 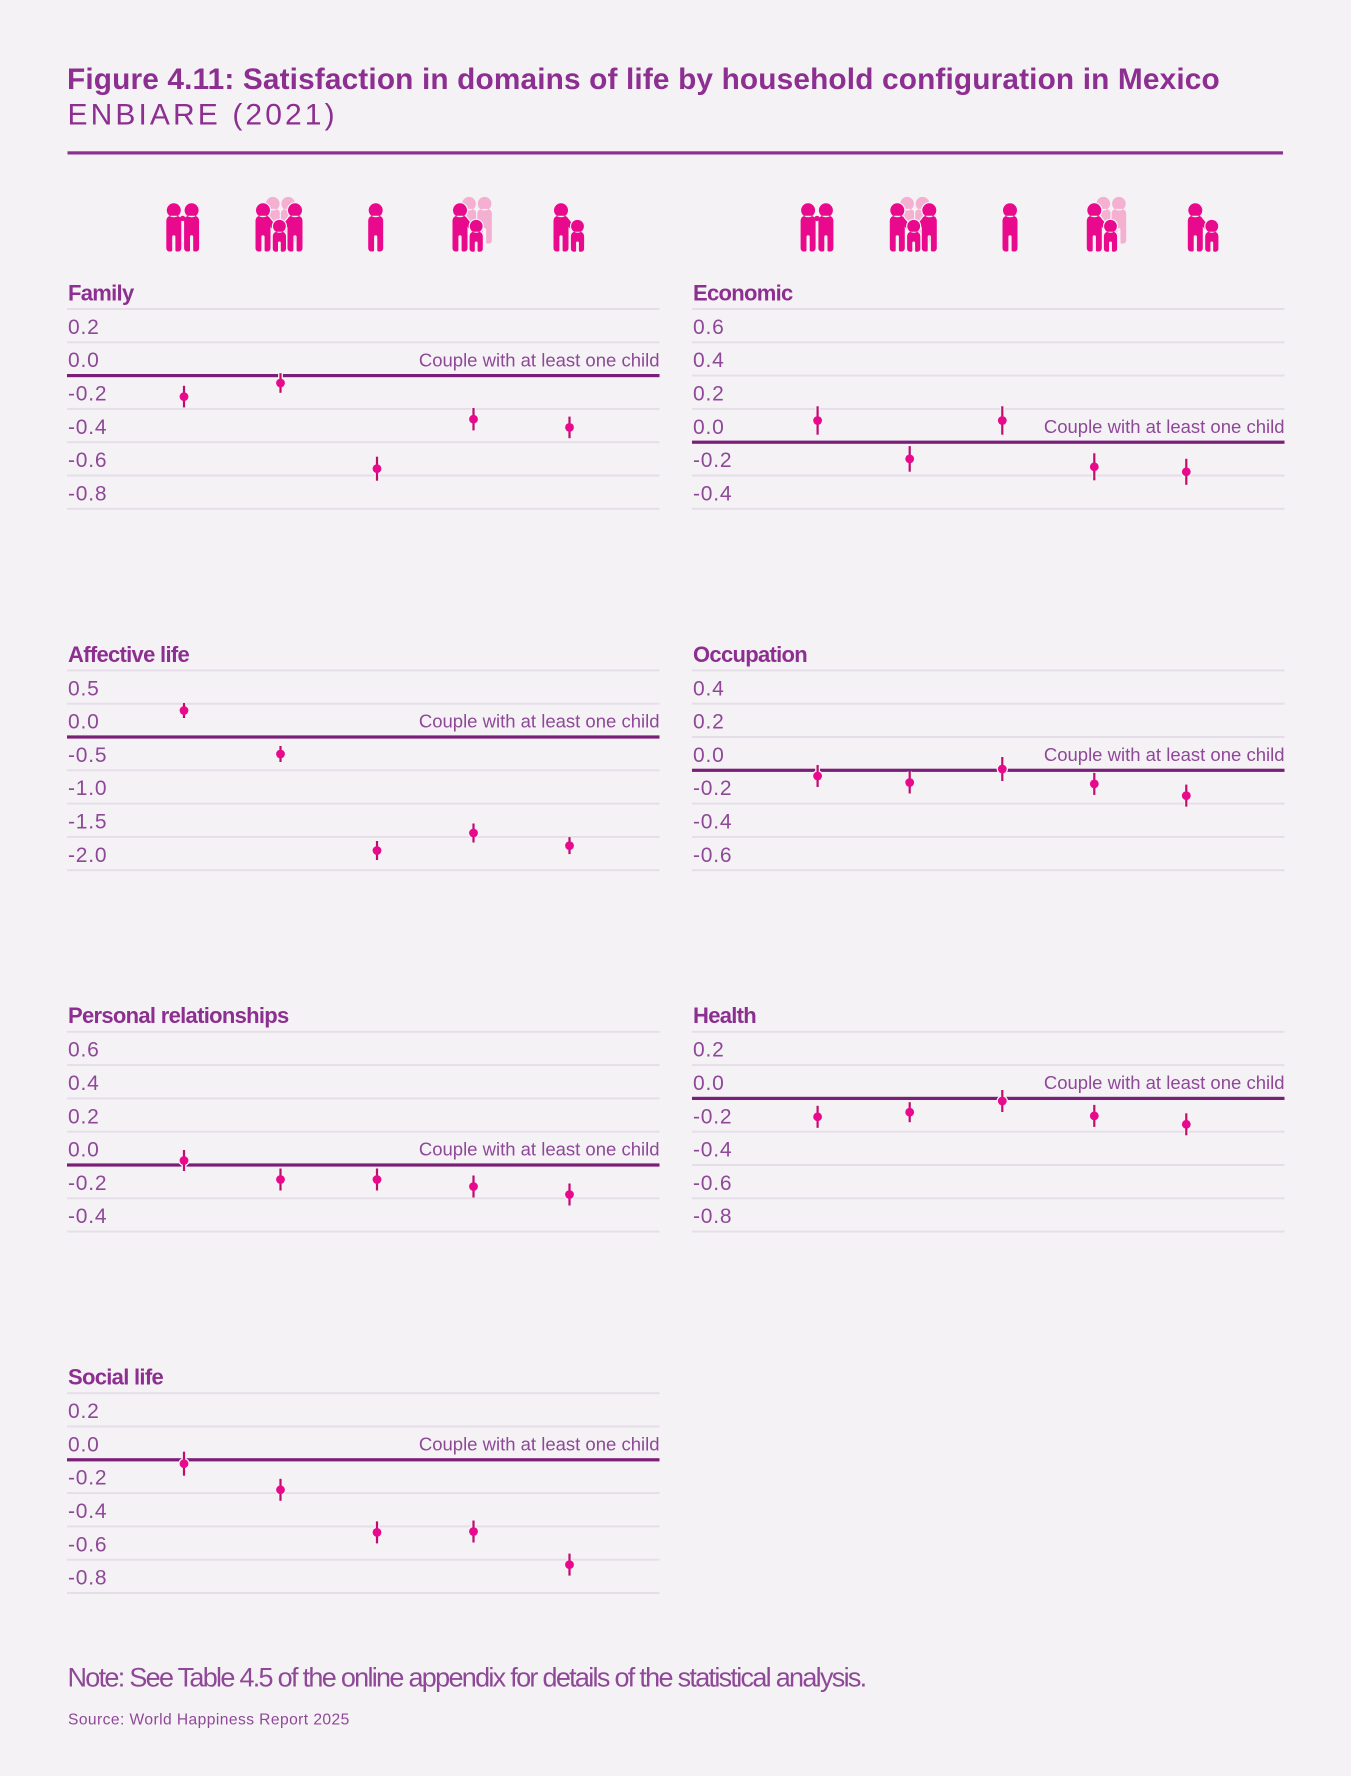 What do you see at coordinates (101, 292) in the screenshot?
I see `svg-text: Family` at bounding box center [101, 292].